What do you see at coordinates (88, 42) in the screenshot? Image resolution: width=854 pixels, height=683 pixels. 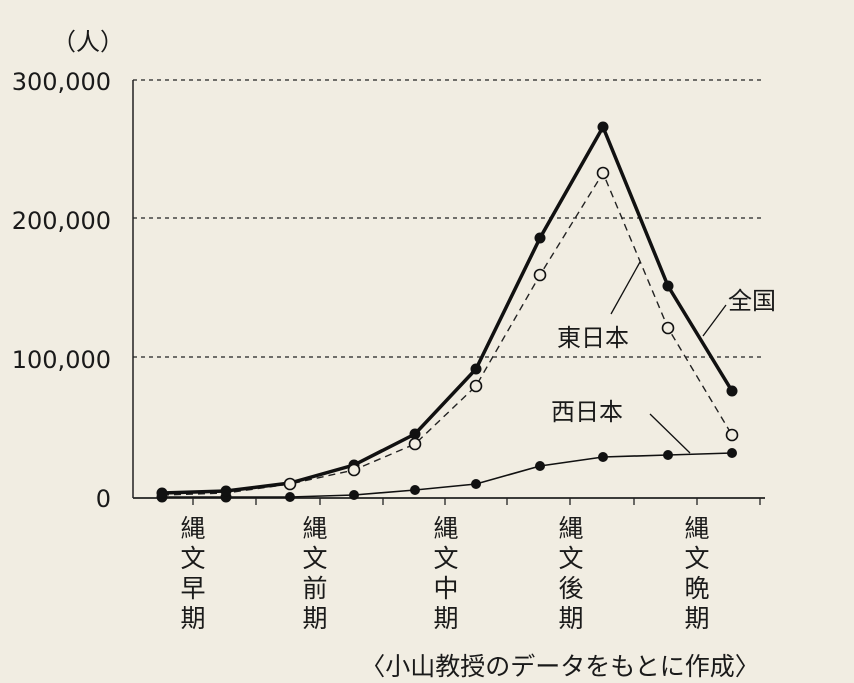 I see `y-unit-label: （人）` at bounding box center [88, 42].